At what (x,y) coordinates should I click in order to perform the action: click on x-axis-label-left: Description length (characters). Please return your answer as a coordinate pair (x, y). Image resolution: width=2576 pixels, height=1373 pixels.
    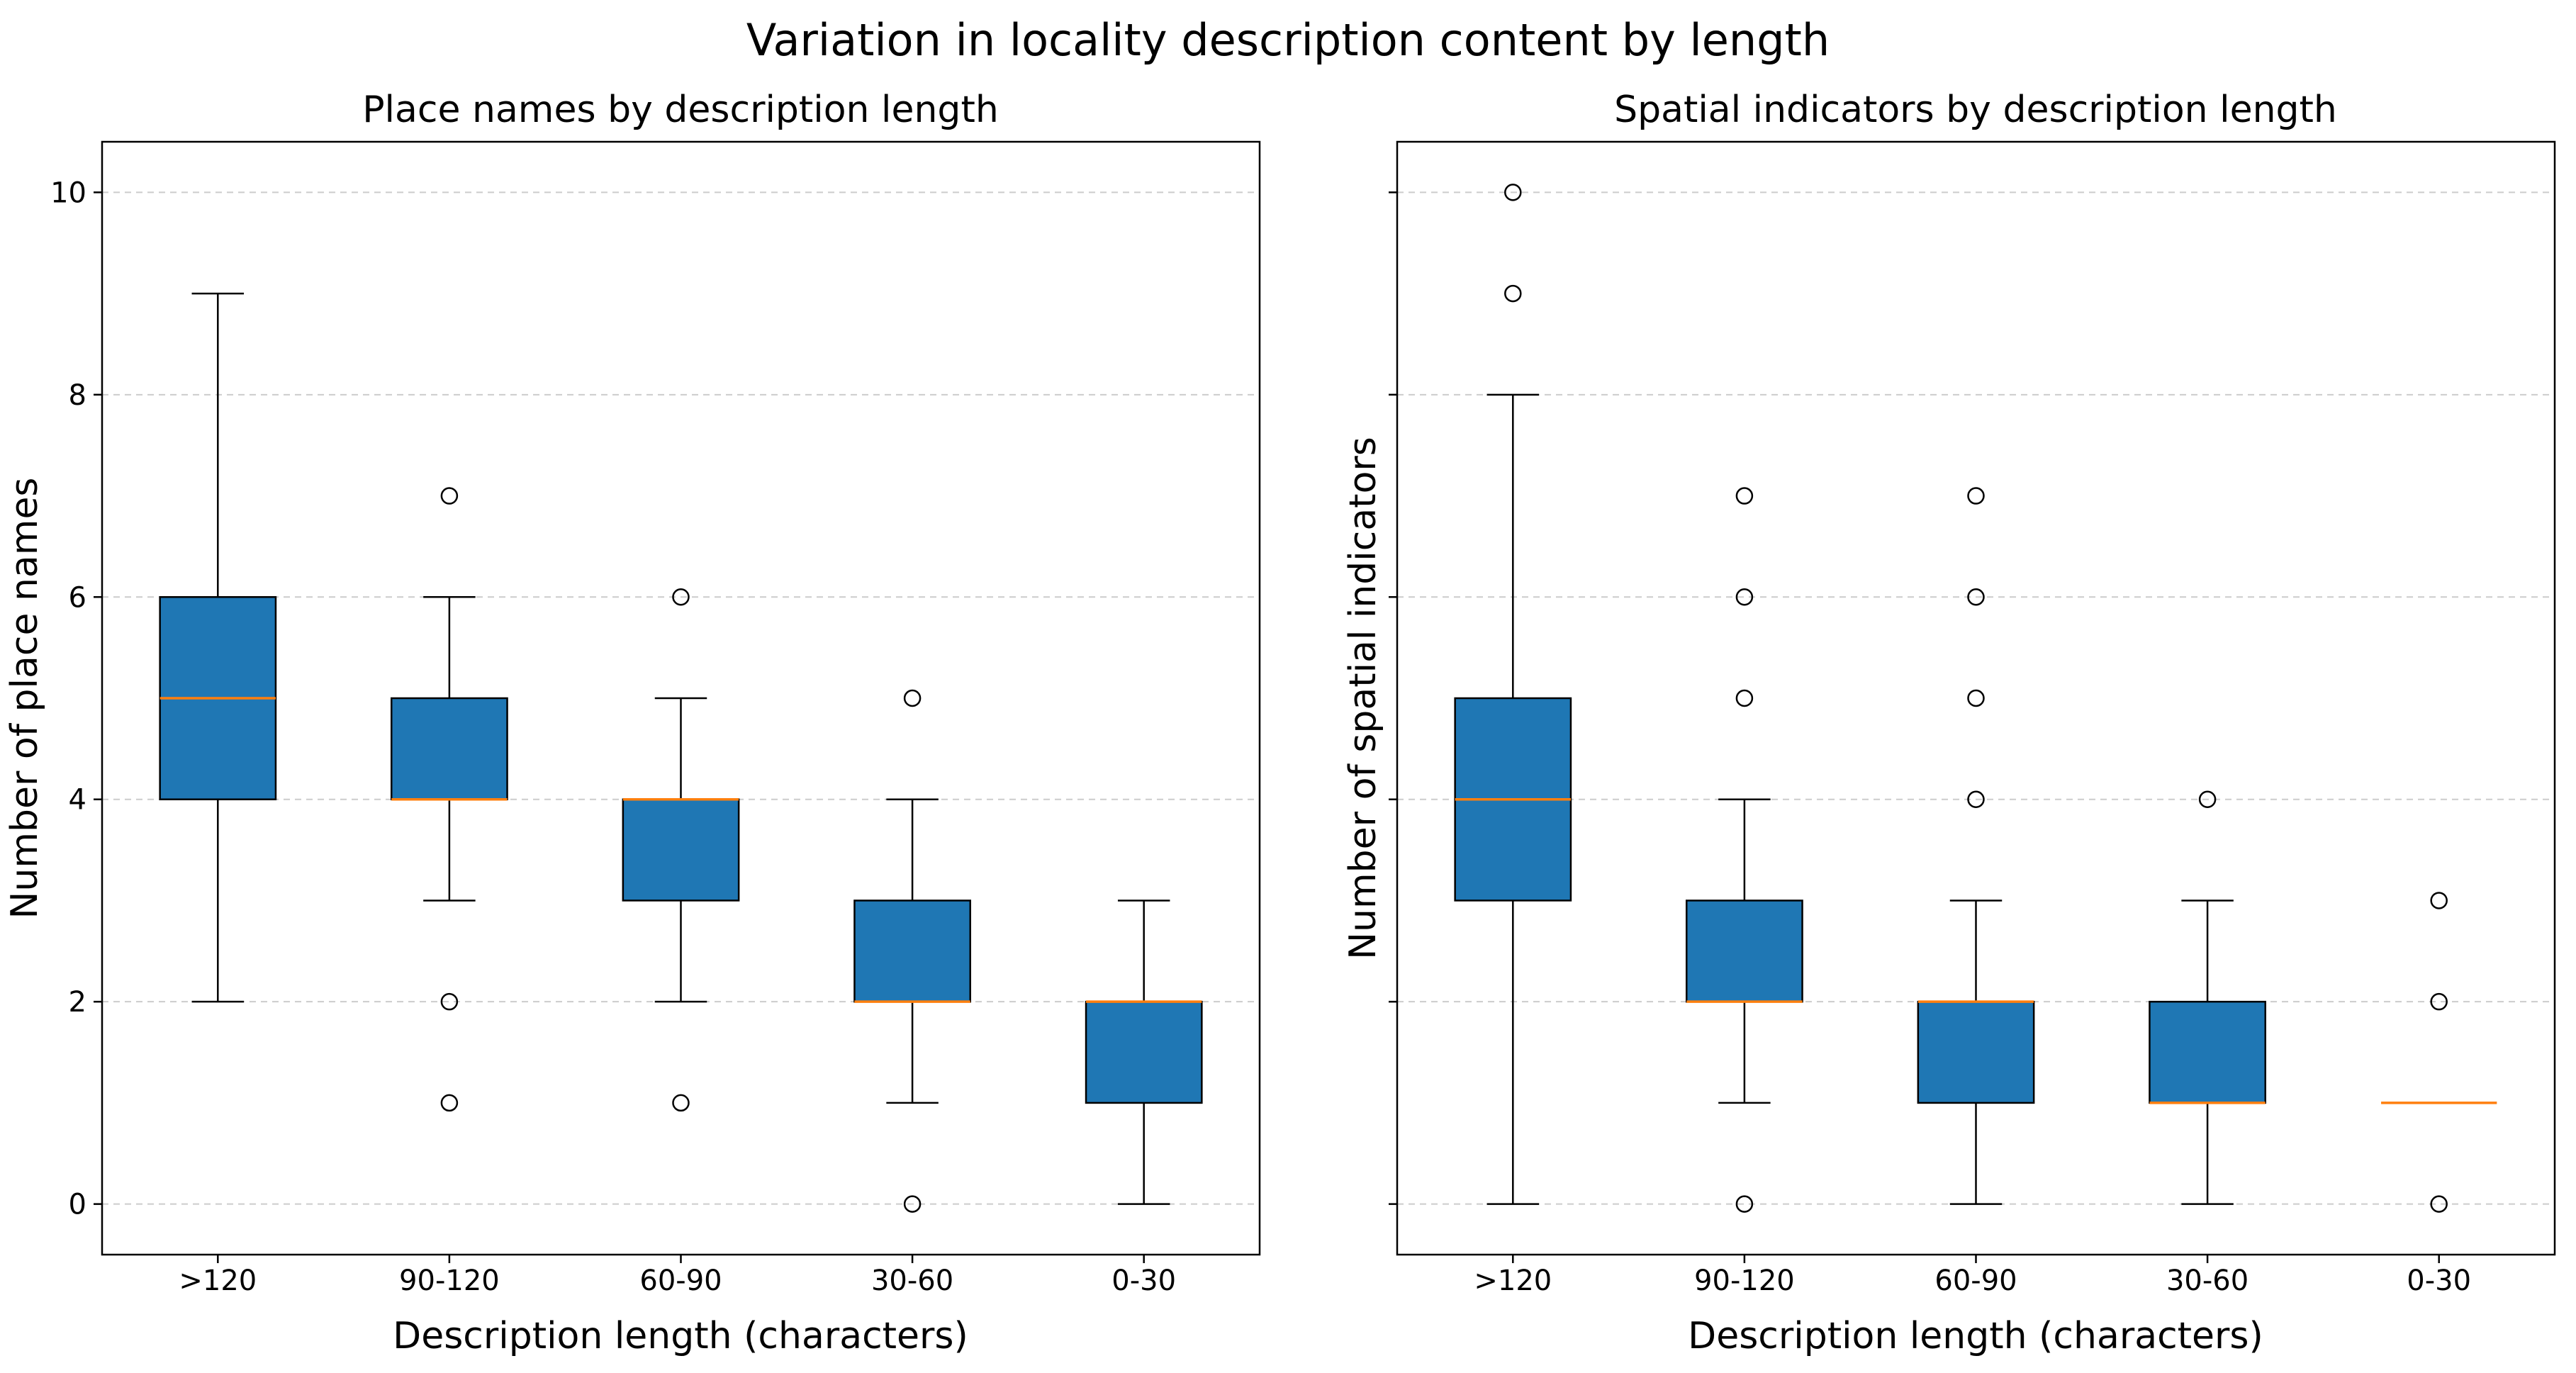
    Looking at the image, I should click on (680, 1336).